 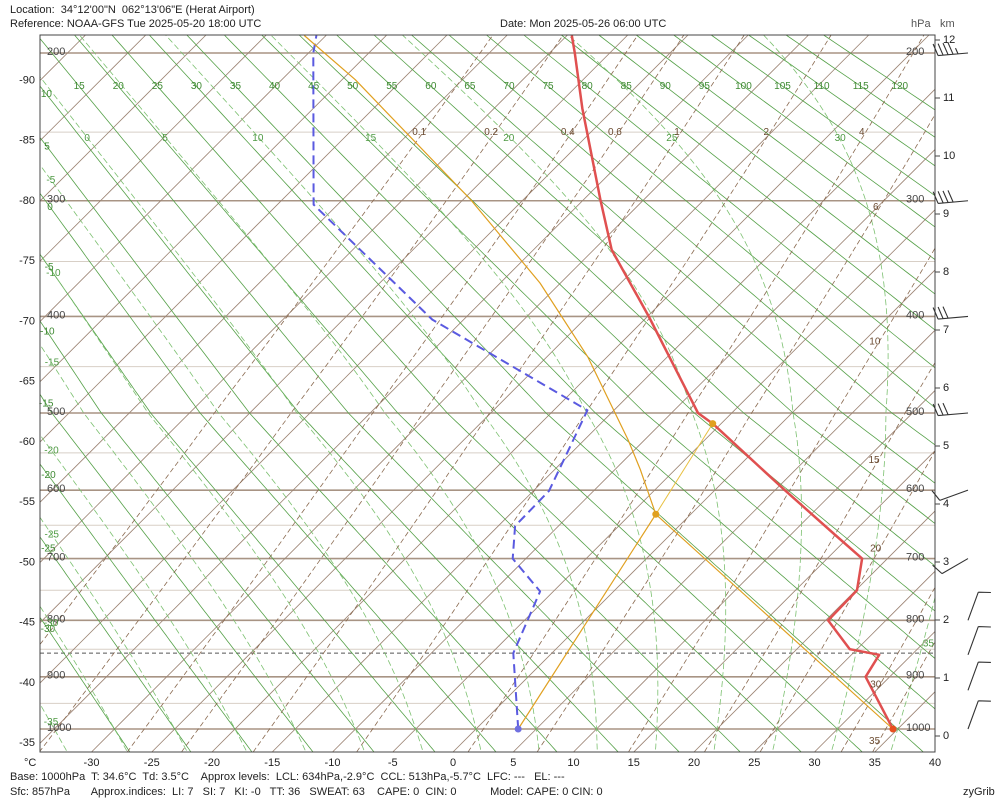 What do you see at coordinates (491, 132) in the screenshot?
I see `mixing-ratio-label: 0.2` at bounding box center [491, 132].